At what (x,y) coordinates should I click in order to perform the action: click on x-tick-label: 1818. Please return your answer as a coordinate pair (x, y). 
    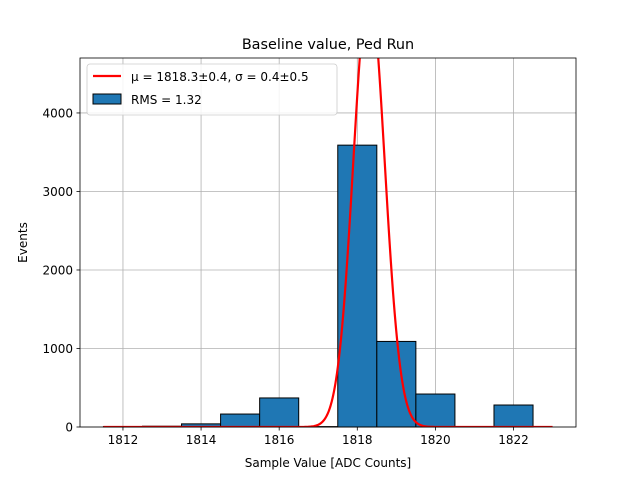
    Looking at the image, I should click on (357, 440).